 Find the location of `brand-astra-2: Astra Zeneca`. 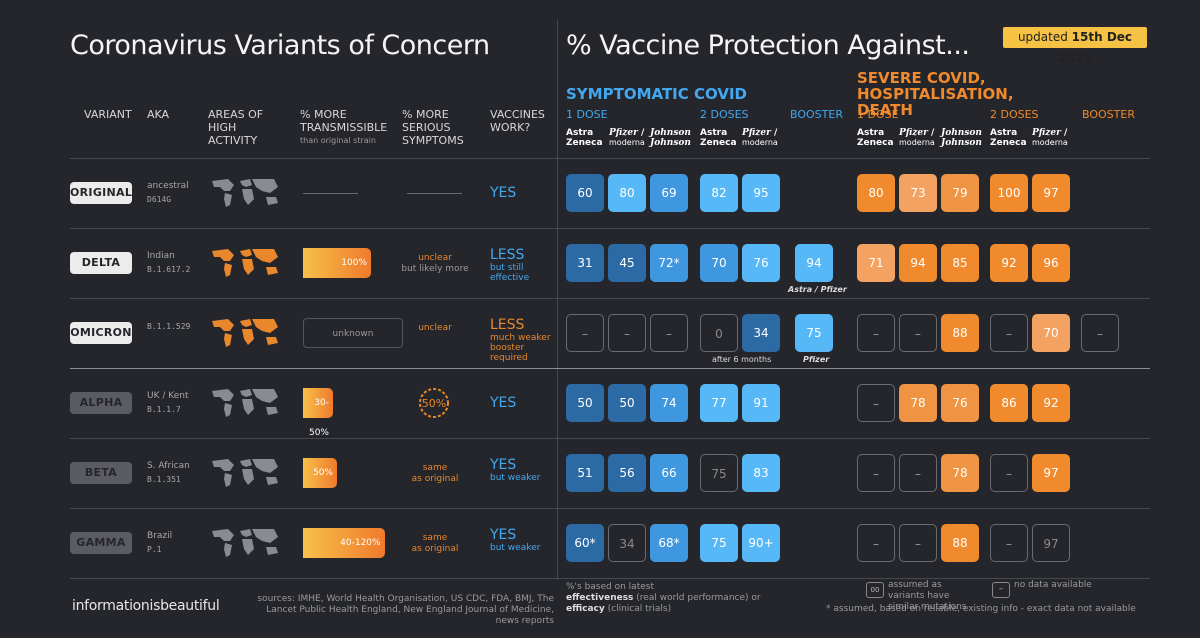

brand-astra-2: Astra Zeneca is located at coordinates (718, 138).